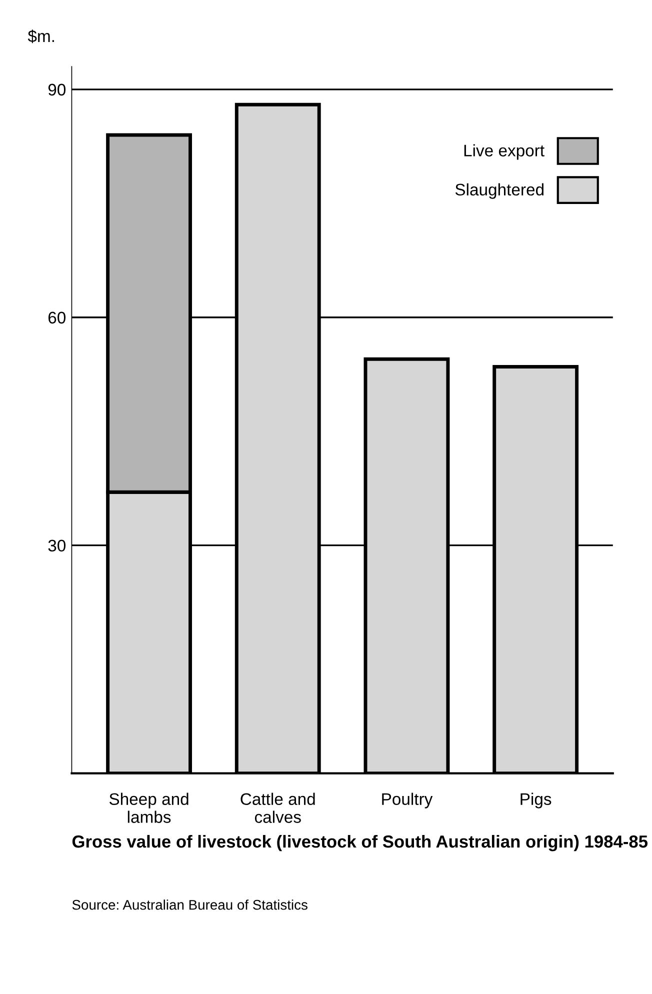  What do you see at coordinates (407, 800) in the screenshot?
I see `x-tick-label: Poultry` at bounding box center [407, 800].